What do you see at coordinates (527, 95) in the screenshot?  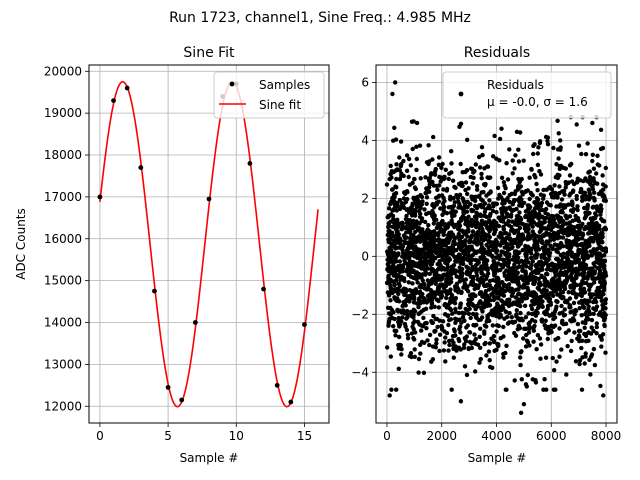 I see `residuals-legend: Residuals μ = -0.0, σ = 1.6` at bounding box center [527, 95].